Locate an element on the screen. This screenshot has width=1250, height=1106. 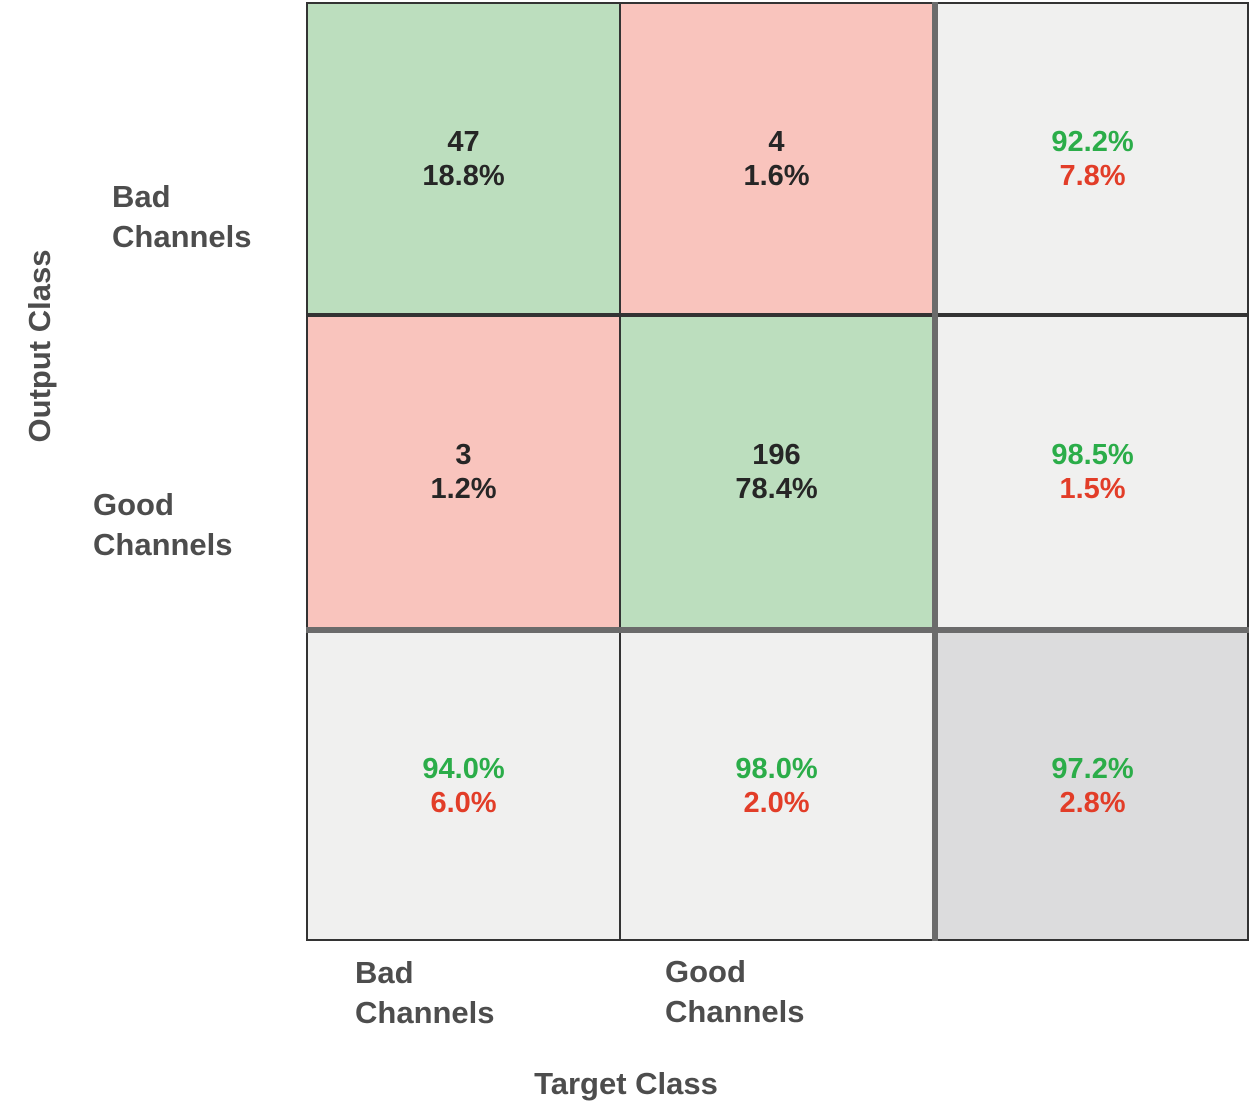
row-summary-bad-channels: 92.2% 7.8% is located at coordinates (1092, 158).